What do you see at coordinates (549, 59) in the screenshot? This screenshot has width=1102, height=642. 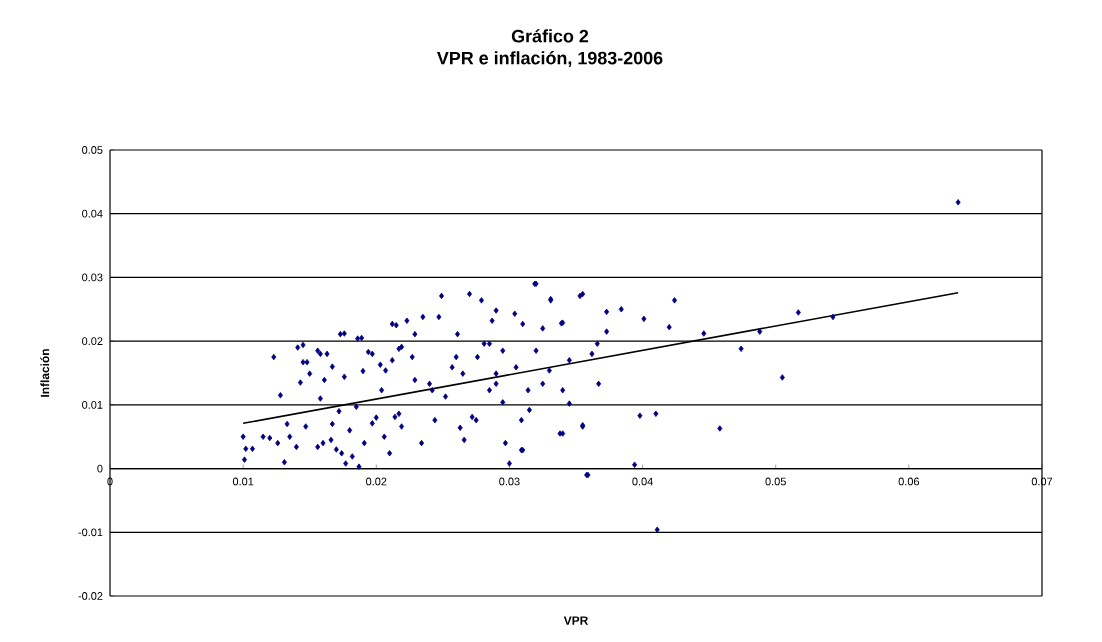 I see `chart-subtitle: VPR e inflación, 1983-2006` at bounding box center [549, 59].